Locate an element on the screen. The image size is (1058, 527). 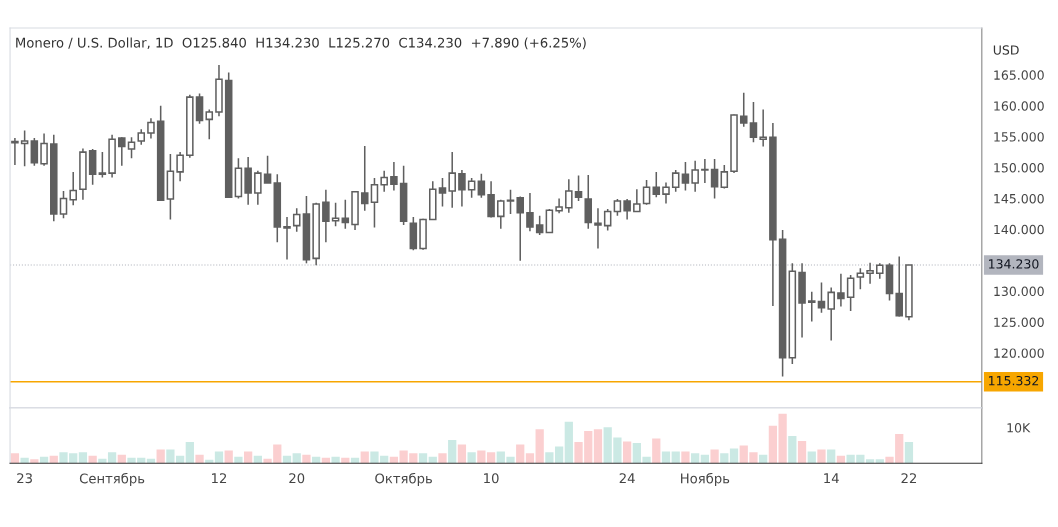
x-tick-label: 24 is located at coordinates (627, 478).